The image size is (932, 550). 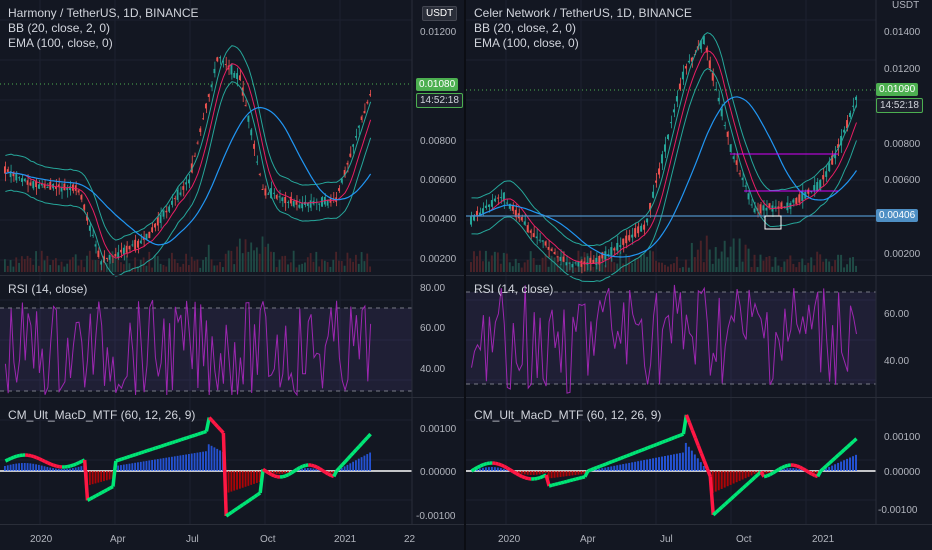 I want to click on left-ema-legend: EMA (100, close, 0), so click(x=60, y=43).